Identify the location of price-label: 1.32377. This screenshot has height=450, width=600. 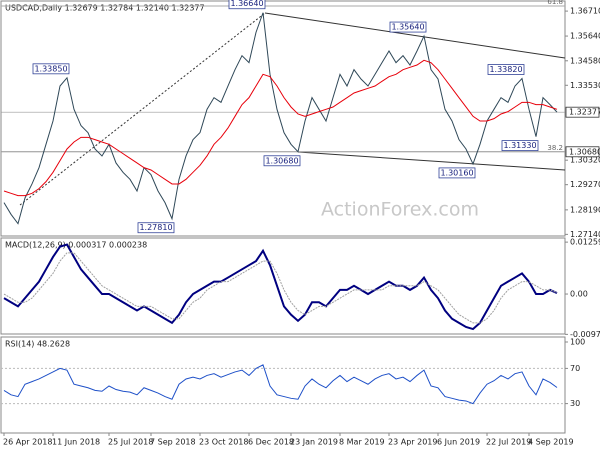
(584, 112).